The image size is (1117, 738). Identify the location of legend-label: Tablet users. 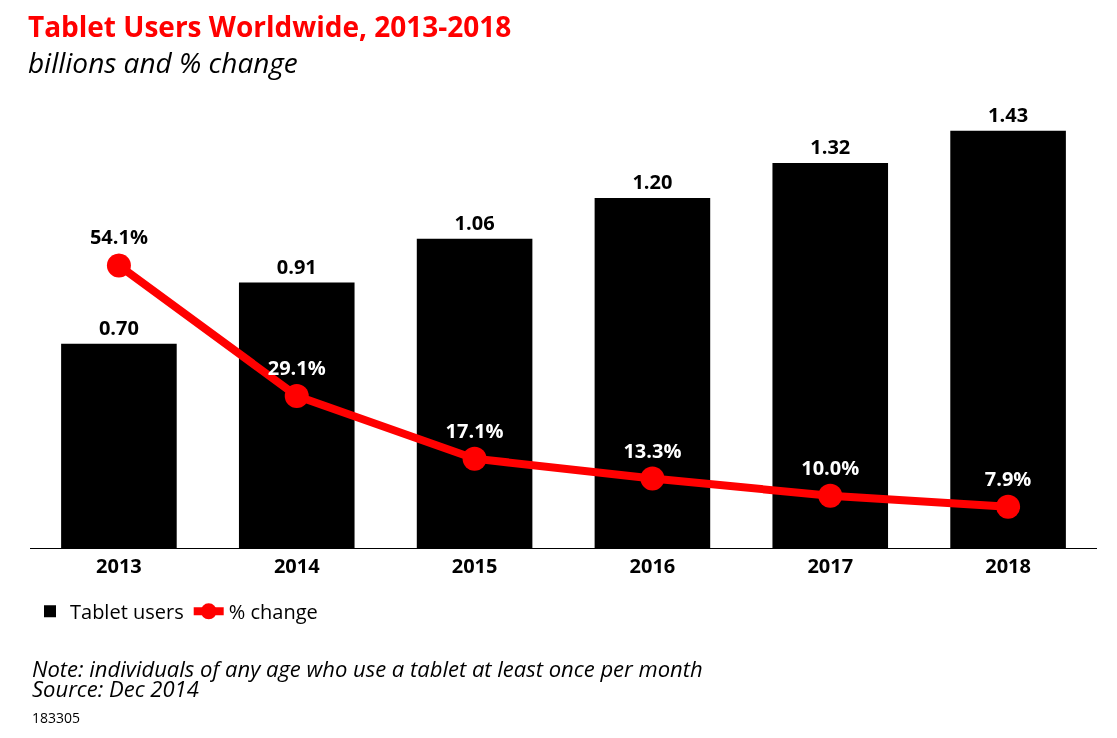
(127, 612).